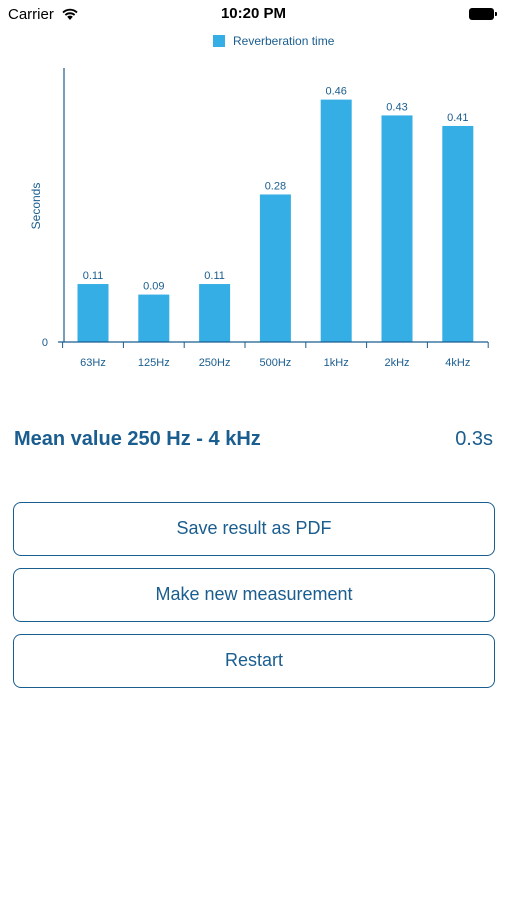 The height and width of the screenshot is (900, 507). What do you see at coordinates (36, 206) in the screenshot?
I see `y-axis-label: Seconds` at bounding box center [36, 206].